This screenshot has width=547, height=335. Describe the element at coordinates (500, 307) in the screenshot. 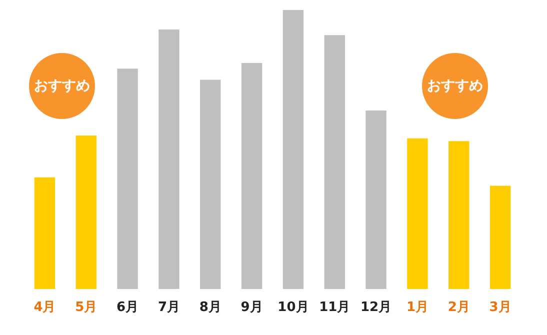

I see `x-tick-label: 3月` at that location.